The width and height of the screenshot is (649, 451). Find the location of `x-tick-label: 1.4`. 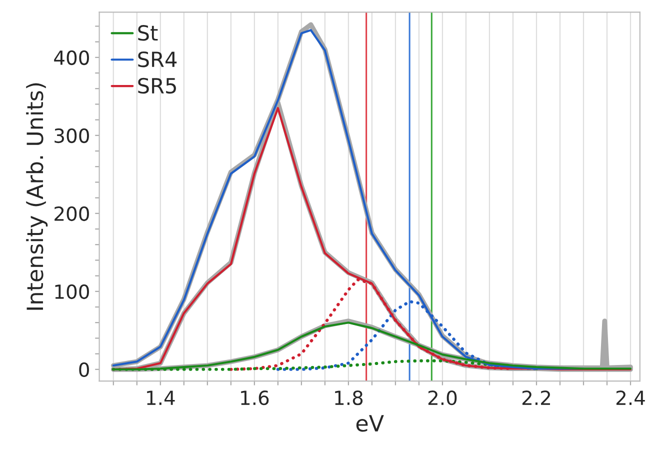

x-tick-label: 1.4 is located at coordinates (161, 397).